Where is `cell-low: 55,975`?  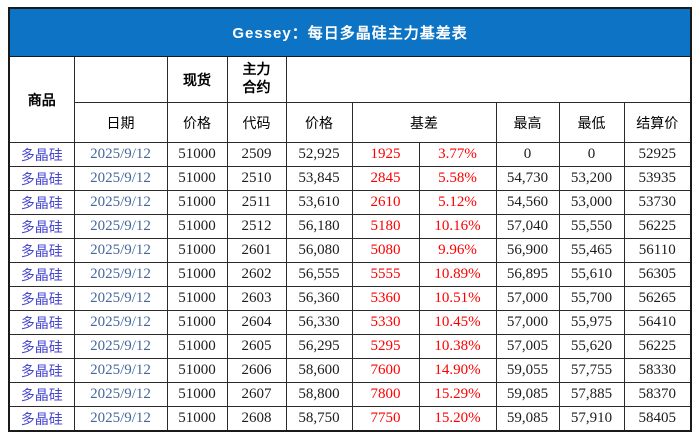 cell-low: 55,975 is located at coordinates (591, 322).